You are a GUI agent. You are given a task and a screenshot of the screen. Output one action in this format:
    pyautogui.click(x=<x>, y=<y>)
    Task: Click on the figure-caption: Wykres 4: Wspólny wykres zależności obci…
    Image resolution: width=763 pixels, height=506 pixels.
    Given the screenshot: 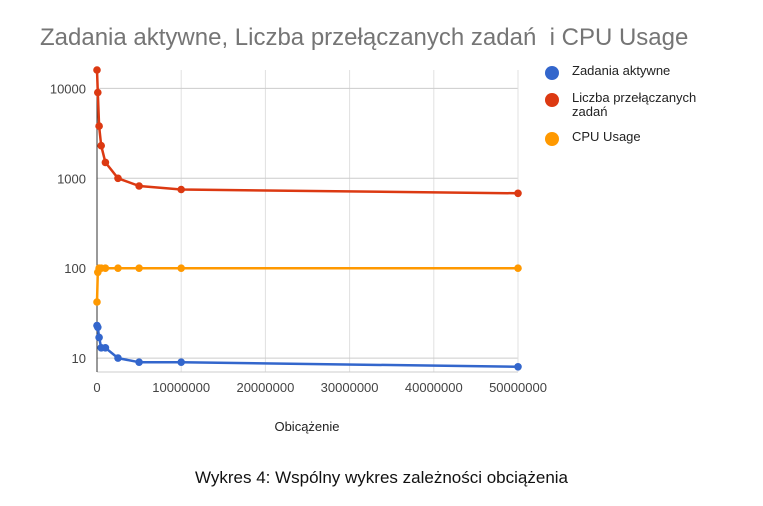 What is the action you would take?
    pyautogui.click(x=381, y=477)
    